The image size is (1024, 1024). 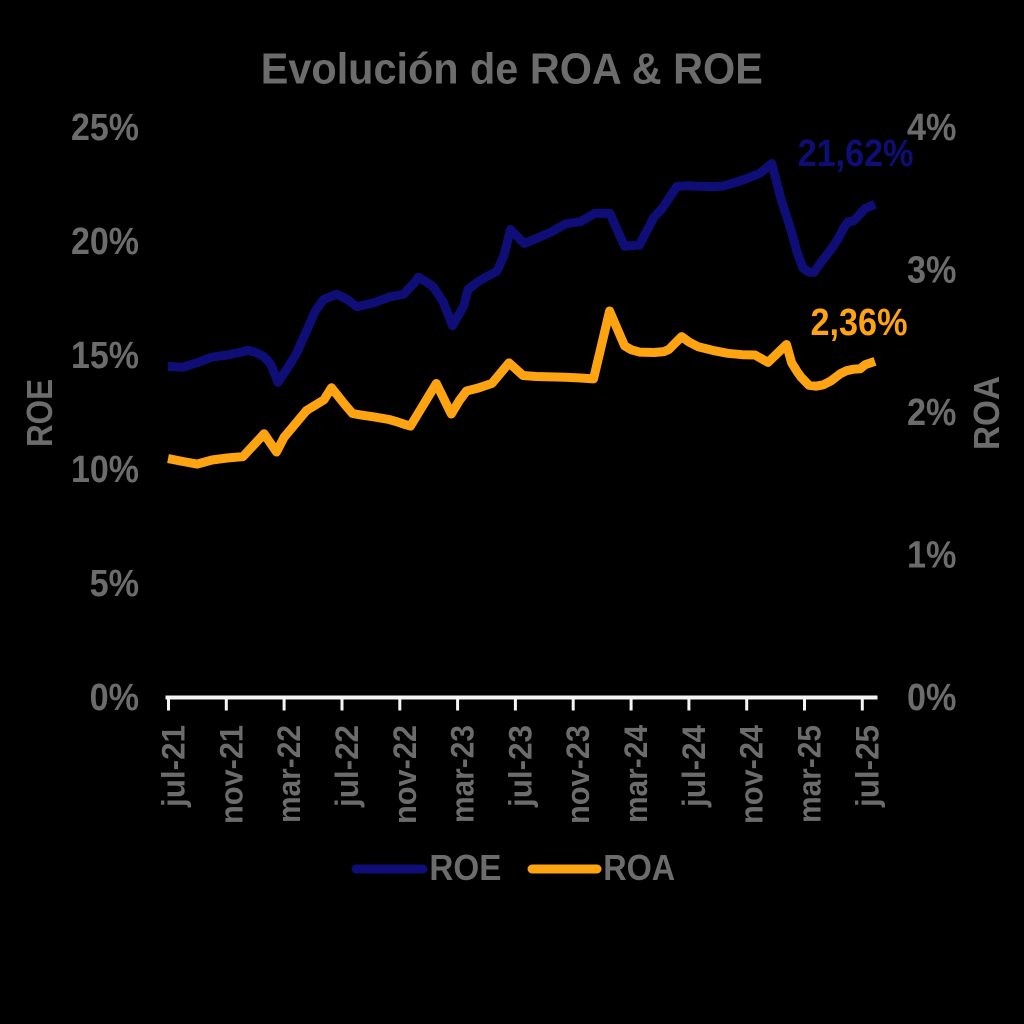 I want to click on svg-text: jul-24, so click(x=694, y=766).